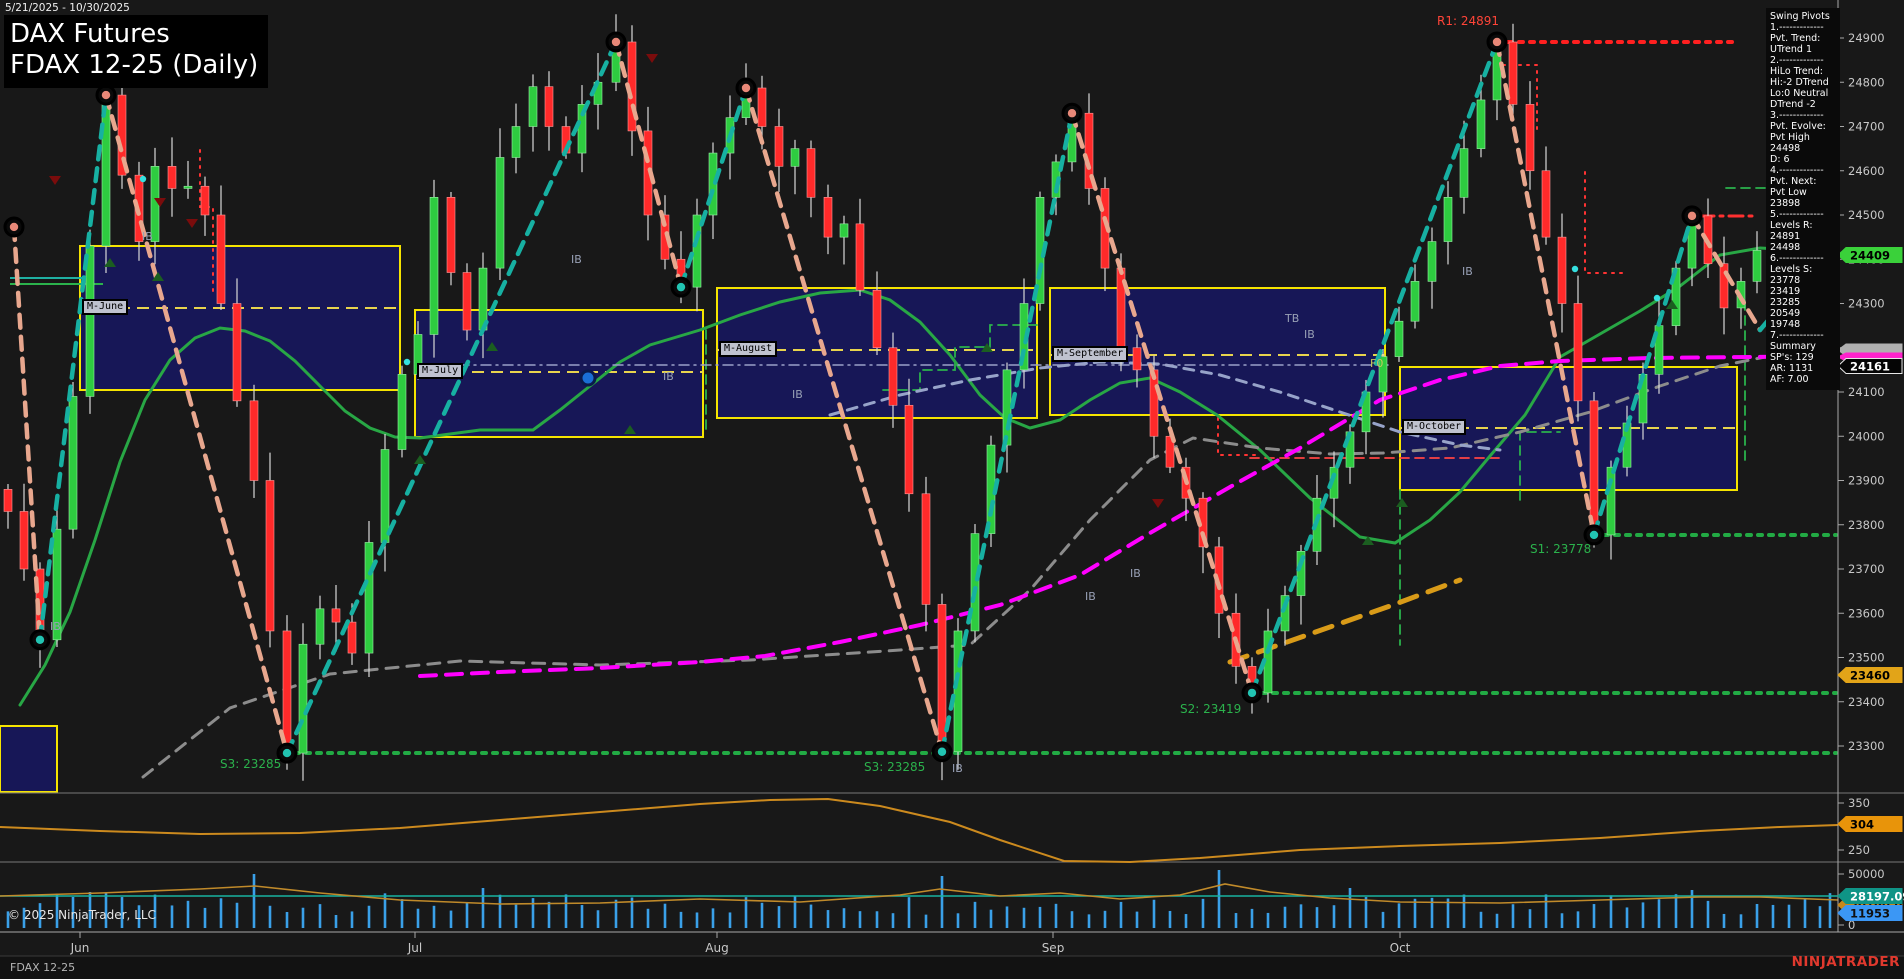  What do you see at coordinates (1090, 354) in the screenshot?
I see `month-range-label: M-September` at bounding box center [1090, 354].